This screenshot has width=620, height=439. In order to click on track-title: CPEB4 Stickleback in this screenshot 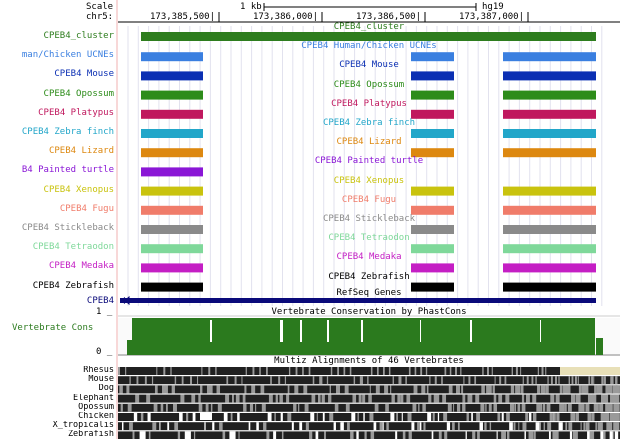, I will do `click(369, 219)`.